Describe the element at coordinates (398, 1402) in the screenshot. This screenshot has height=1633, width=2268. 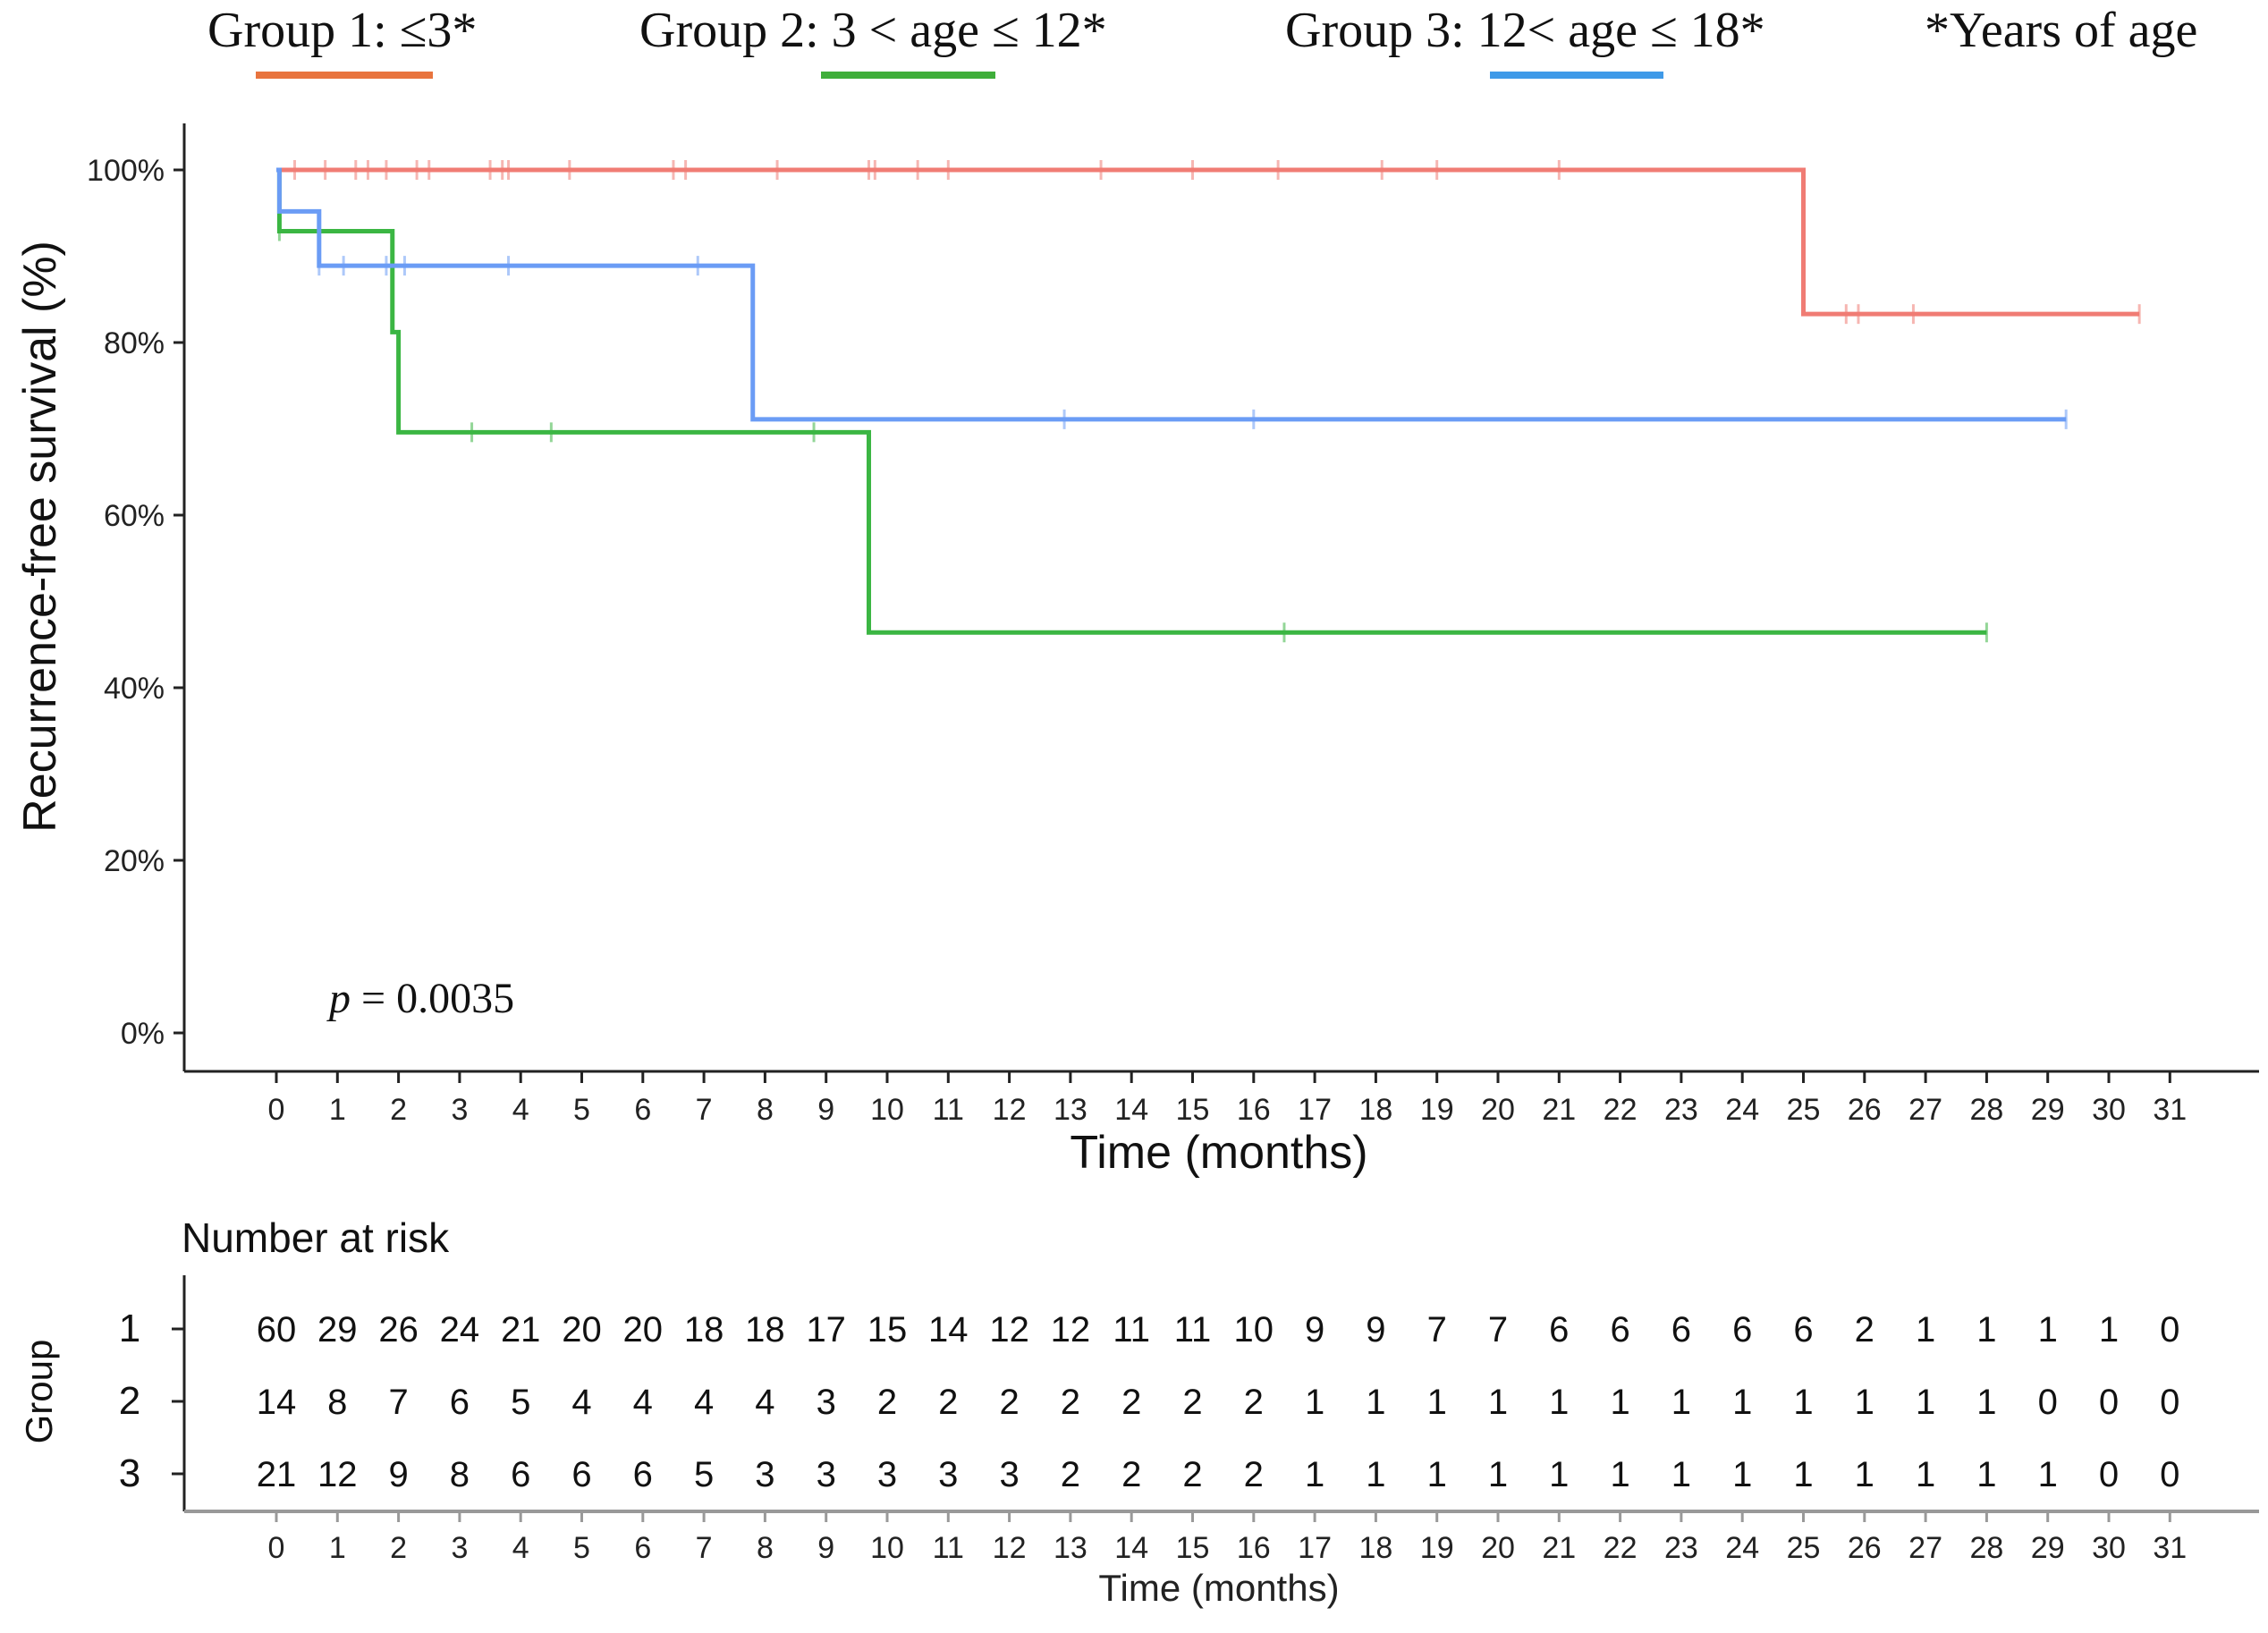
I see `risk-count-cell: 7` at that location.